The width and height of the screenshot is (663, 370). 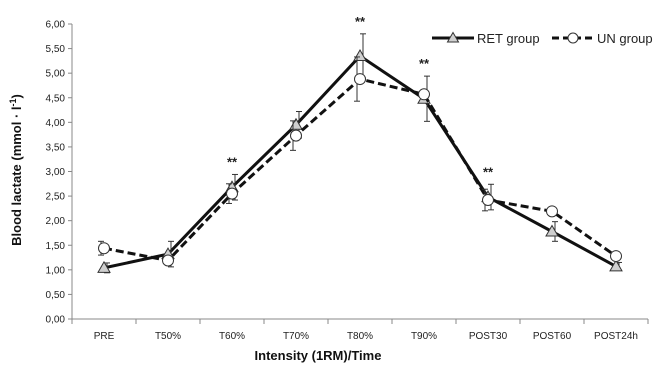 I want to click on x-tick-label: T70%, so click(x=296, y=336).